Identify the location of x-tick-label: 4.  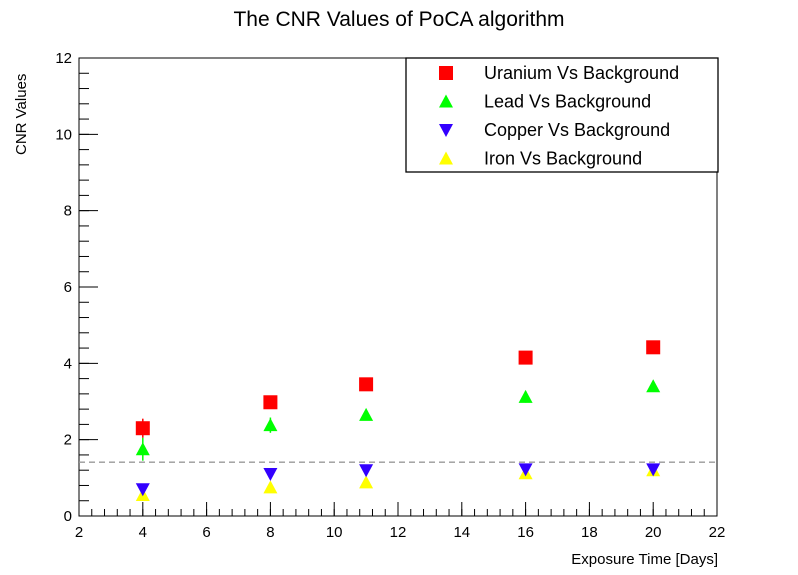
(143, 532).